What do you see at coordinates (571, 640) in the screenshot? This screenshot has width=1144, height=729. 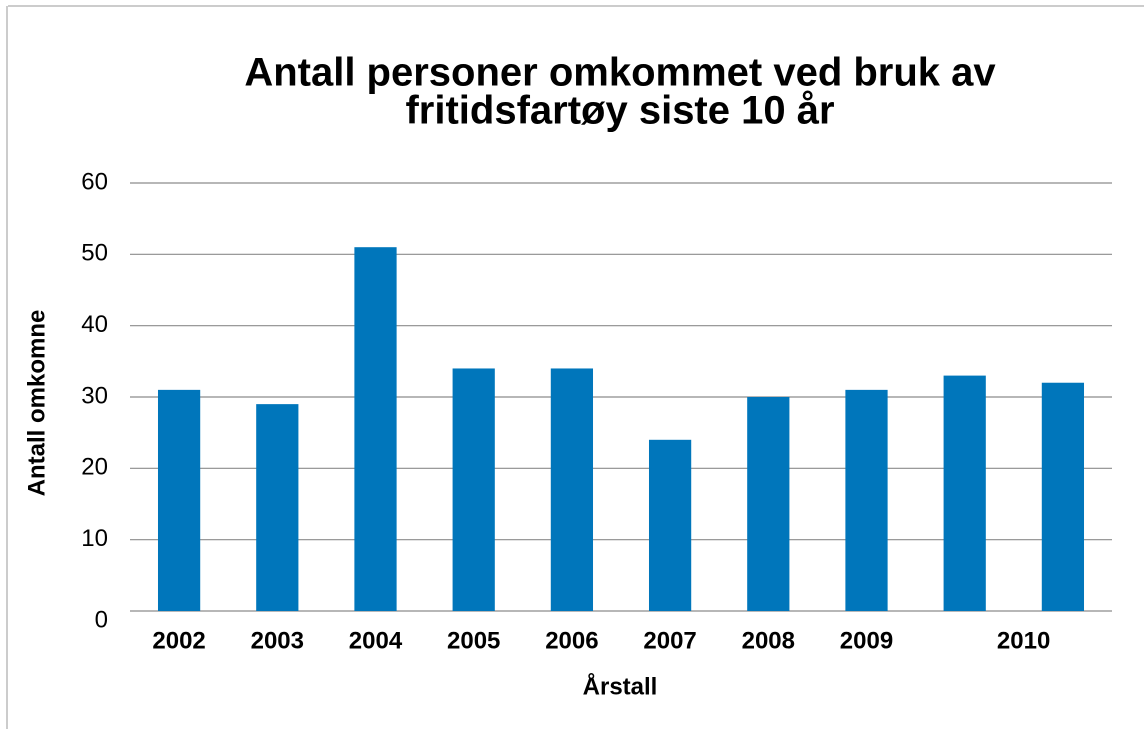 I see `x-tick-label: 2006` at bounding box center [571, 640].